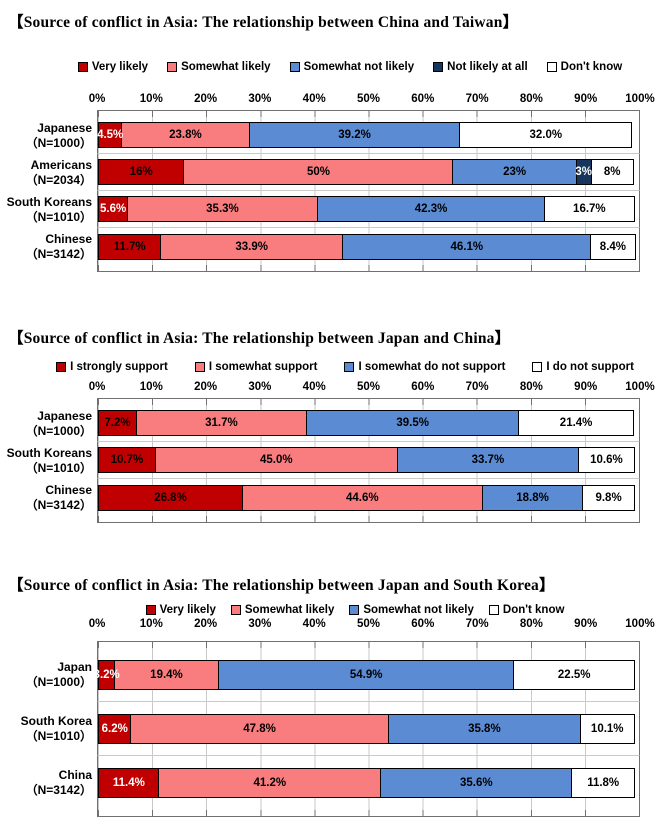 The height and width of the screenshot is (835, 670). I want to click on row-label-n: （N=1000）, so click(58, 682).